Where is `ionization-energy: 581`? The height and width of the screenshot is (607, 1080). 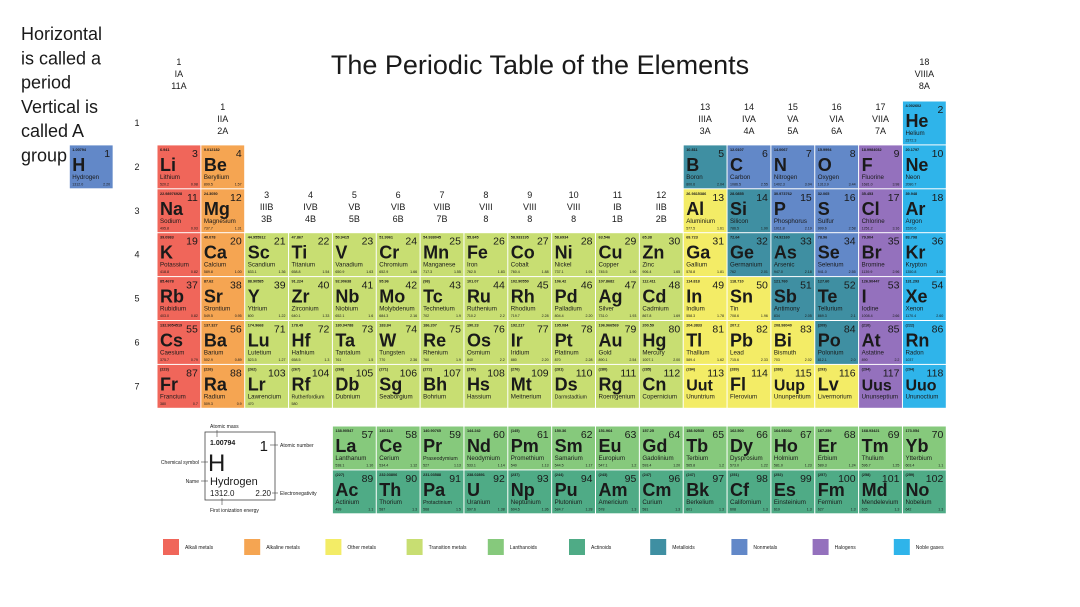
ionization-energy: 581 is located at coordinates (645, 509).